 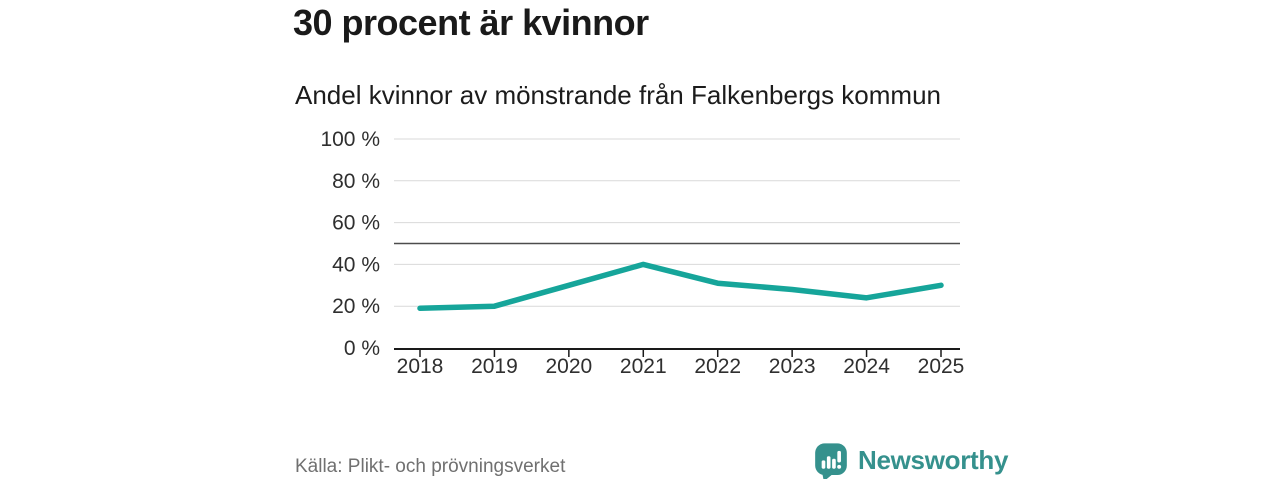 I want to click on newsworthy-logo-text: Newsworthy, so click(x=933, y=459).